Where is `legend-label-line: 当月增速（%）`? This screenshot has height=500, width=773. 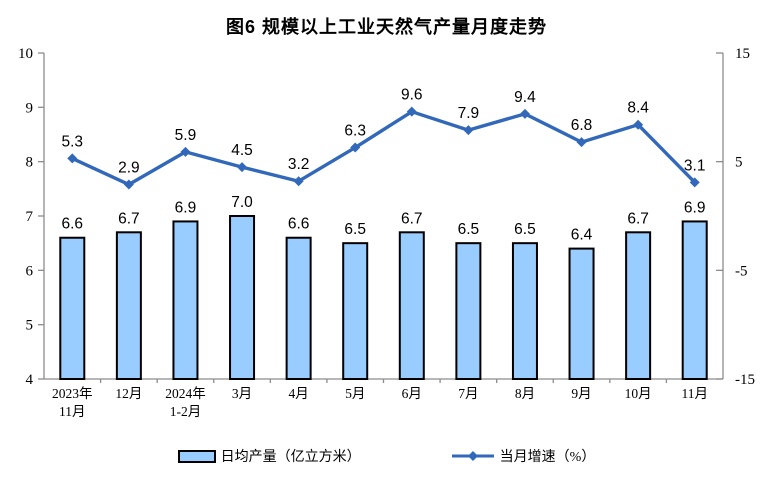 legend-label-line: 当月增速（%） is located at coordinates (547, 457).